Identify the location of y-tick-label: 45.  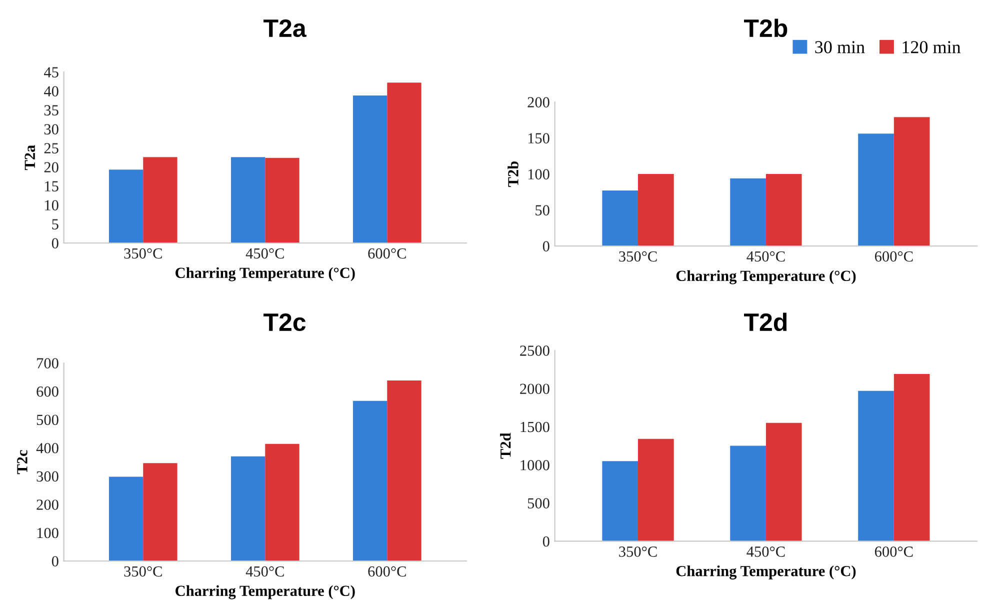
(51, 72).